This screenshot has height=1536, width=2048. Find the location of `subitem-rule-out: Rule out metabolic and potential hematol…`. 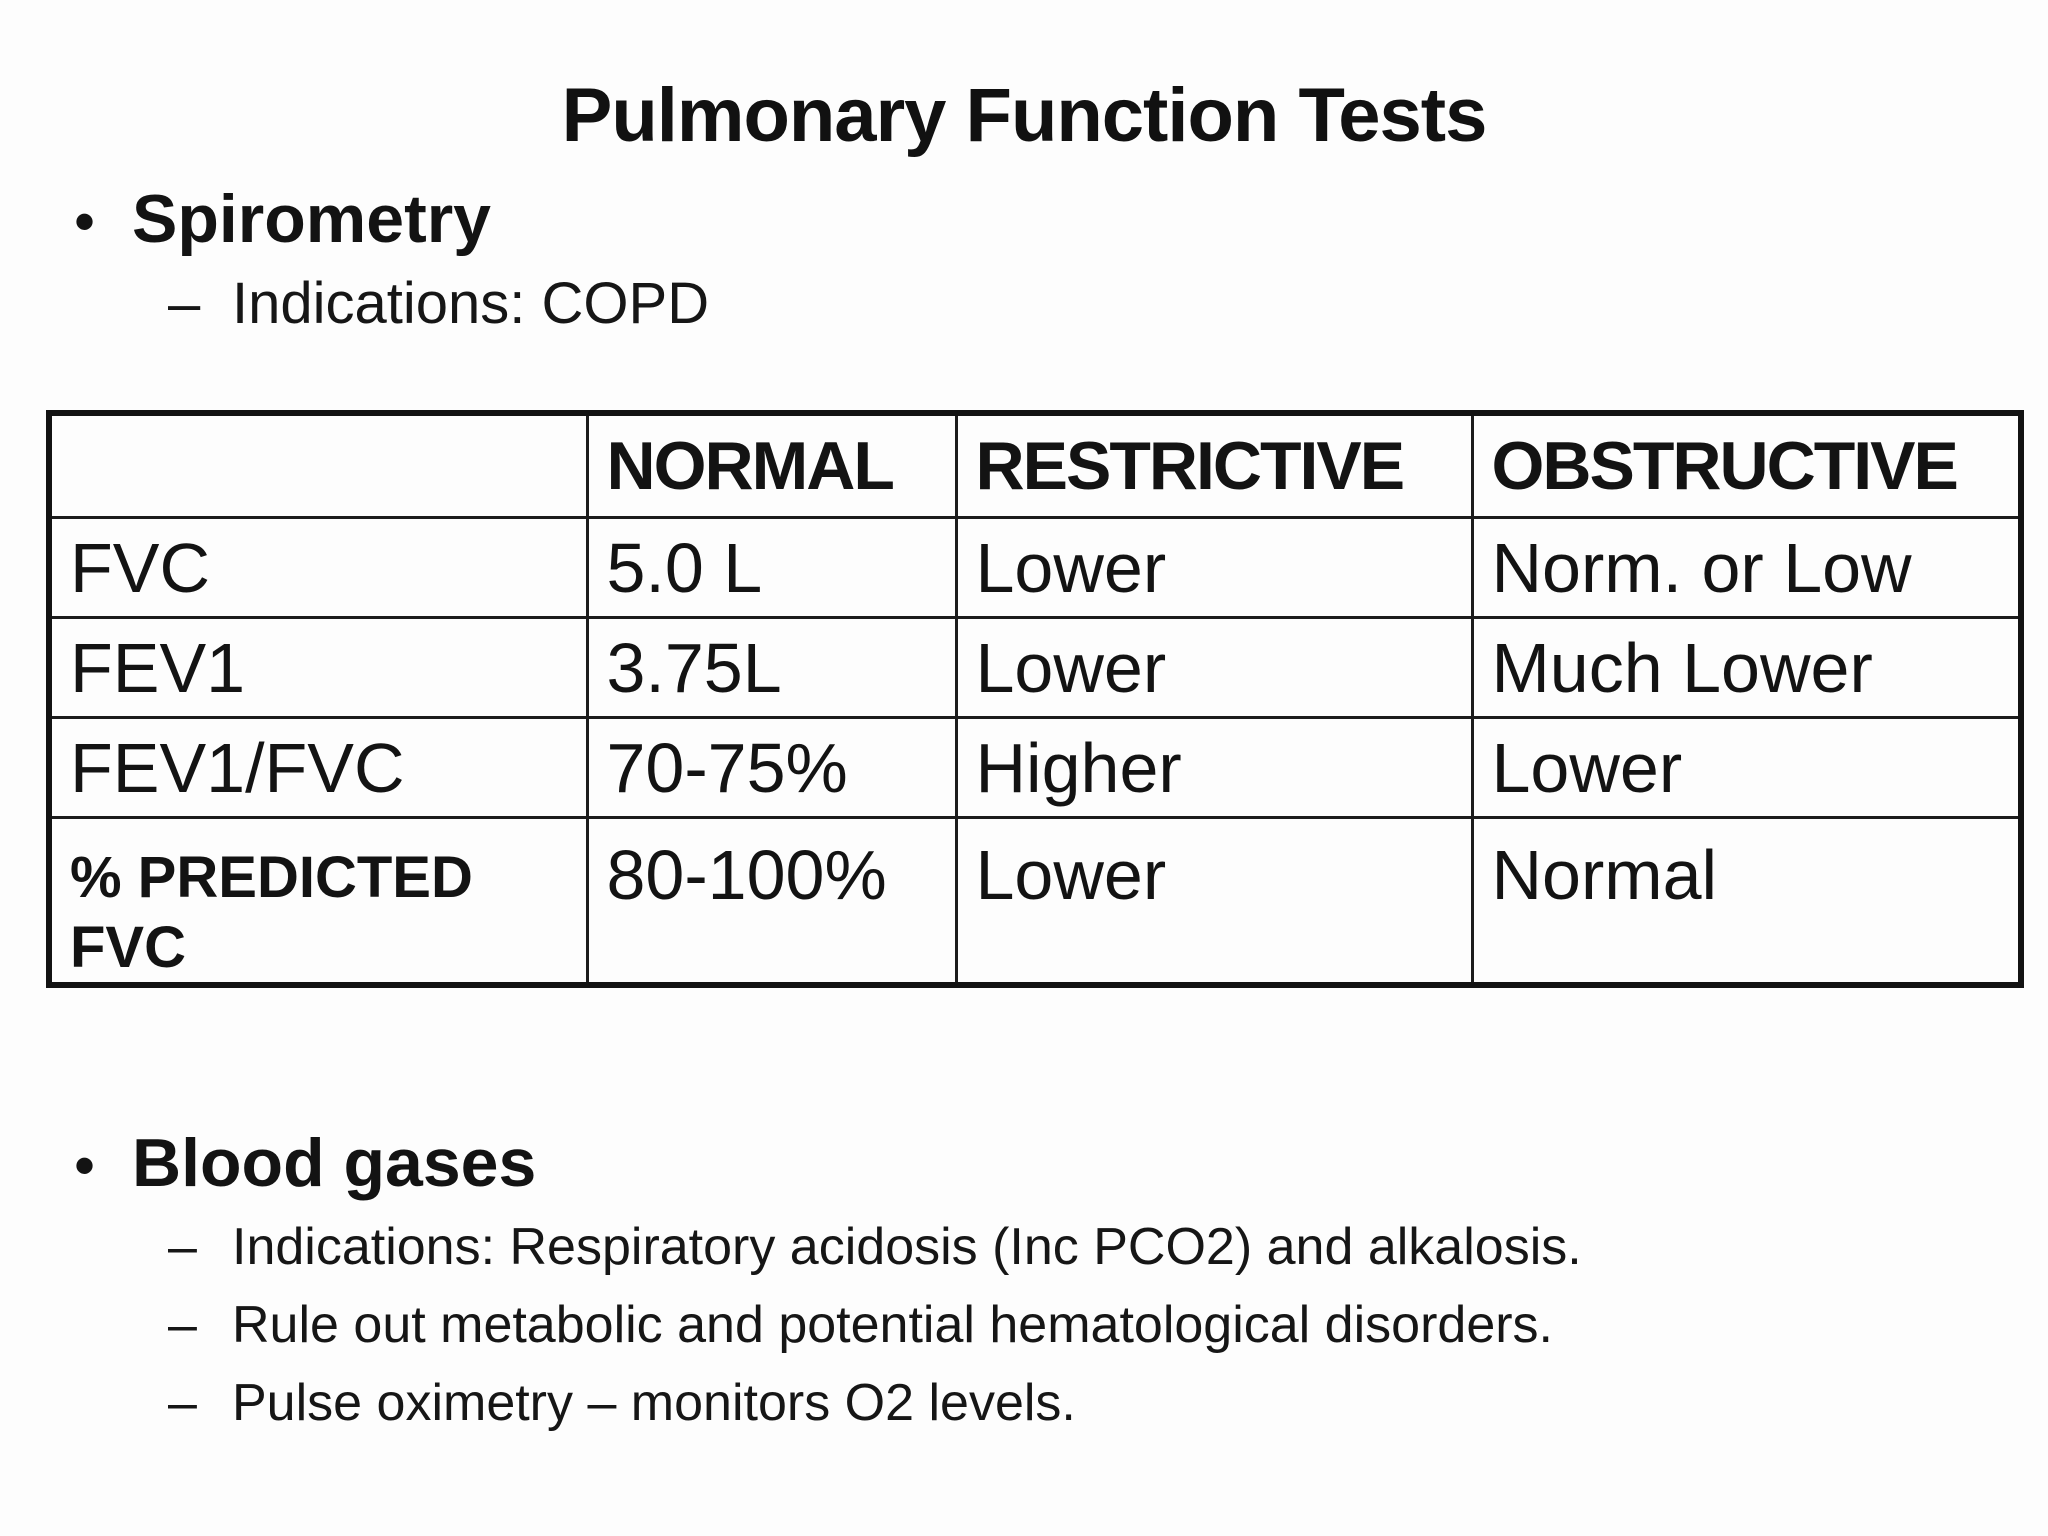

subitem-rule-out: Rule out metabolic and potential hematol… is located at coordinates (892, 1325).